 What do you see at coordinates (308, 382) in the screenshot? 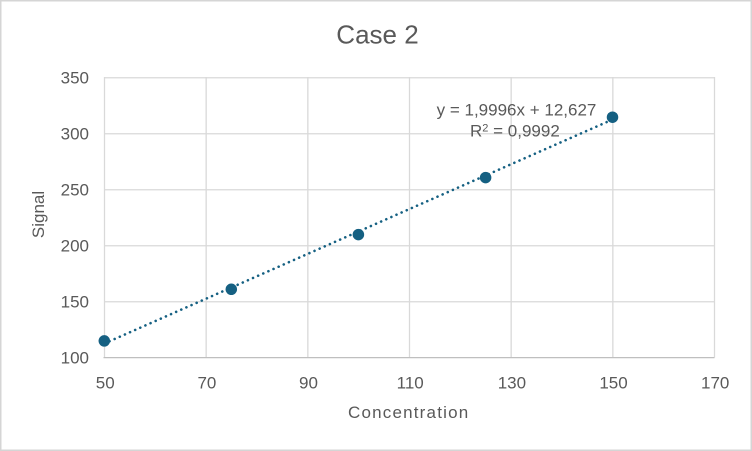
I see `svg-text: 90` at bounding box center [308, 382].